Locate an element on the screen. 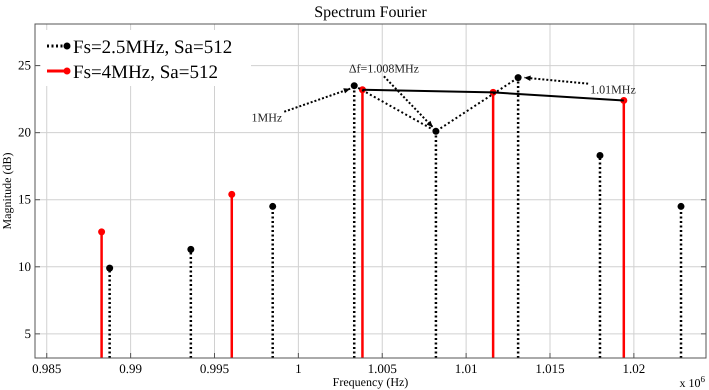 This screenshot has height=390, width=709. x-tick-label: 1.01 is located at coordinates (466, 368).